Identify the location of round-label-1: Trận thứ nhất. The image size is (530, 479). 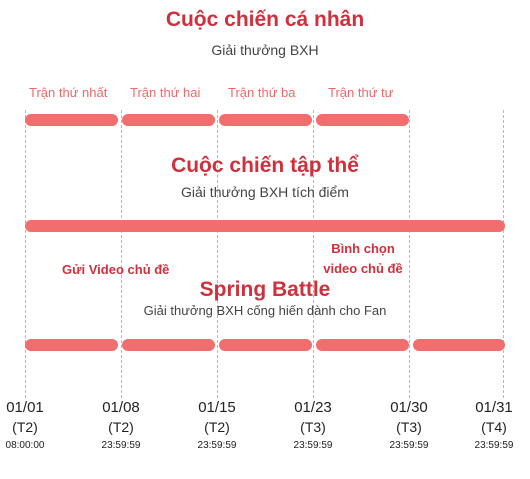
(68, 92).